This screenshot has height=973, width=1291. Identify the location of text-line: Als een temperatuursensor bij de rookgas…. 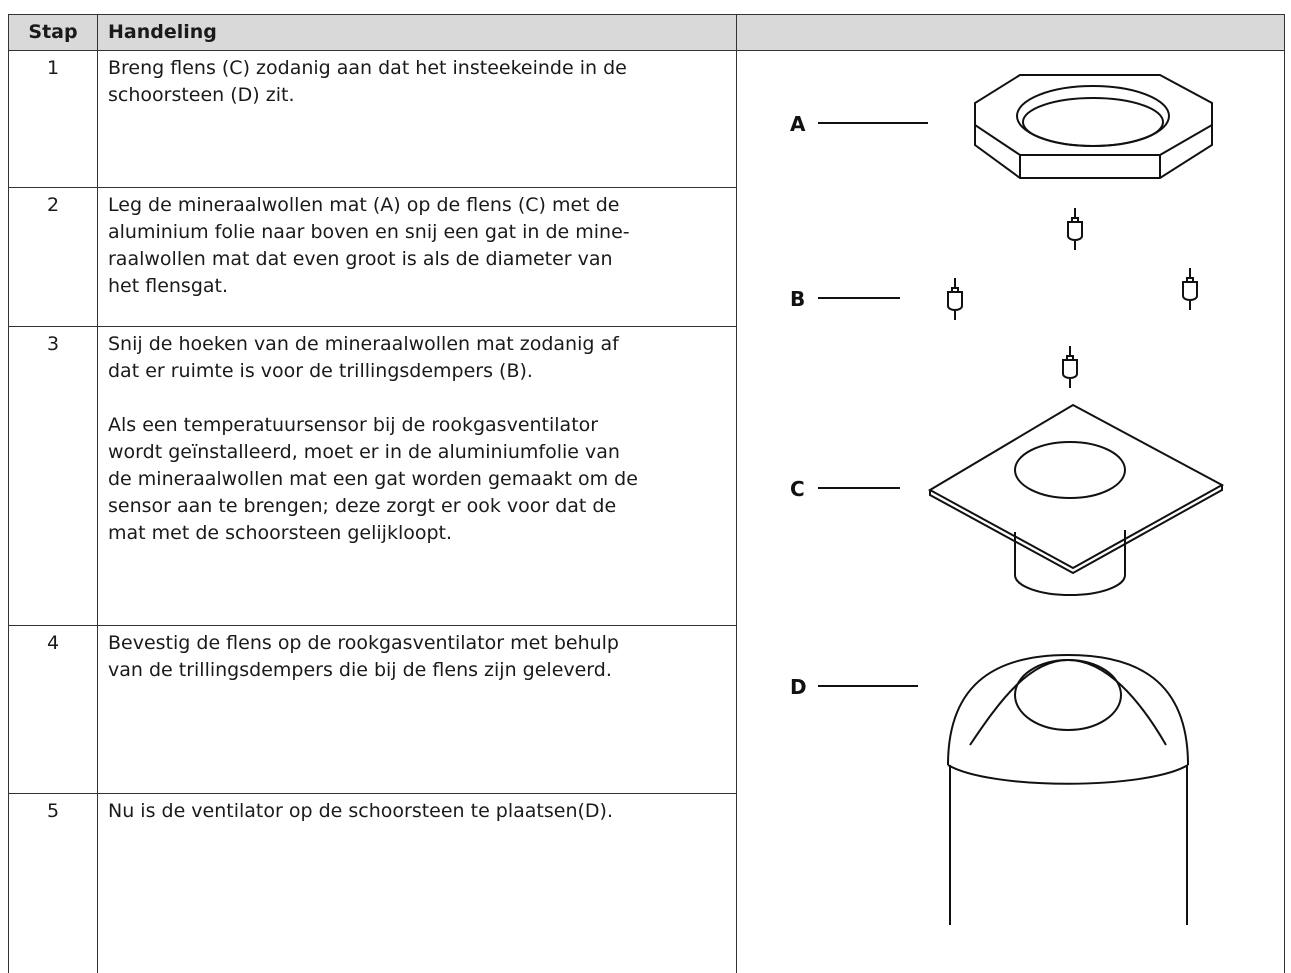
(353, 425).